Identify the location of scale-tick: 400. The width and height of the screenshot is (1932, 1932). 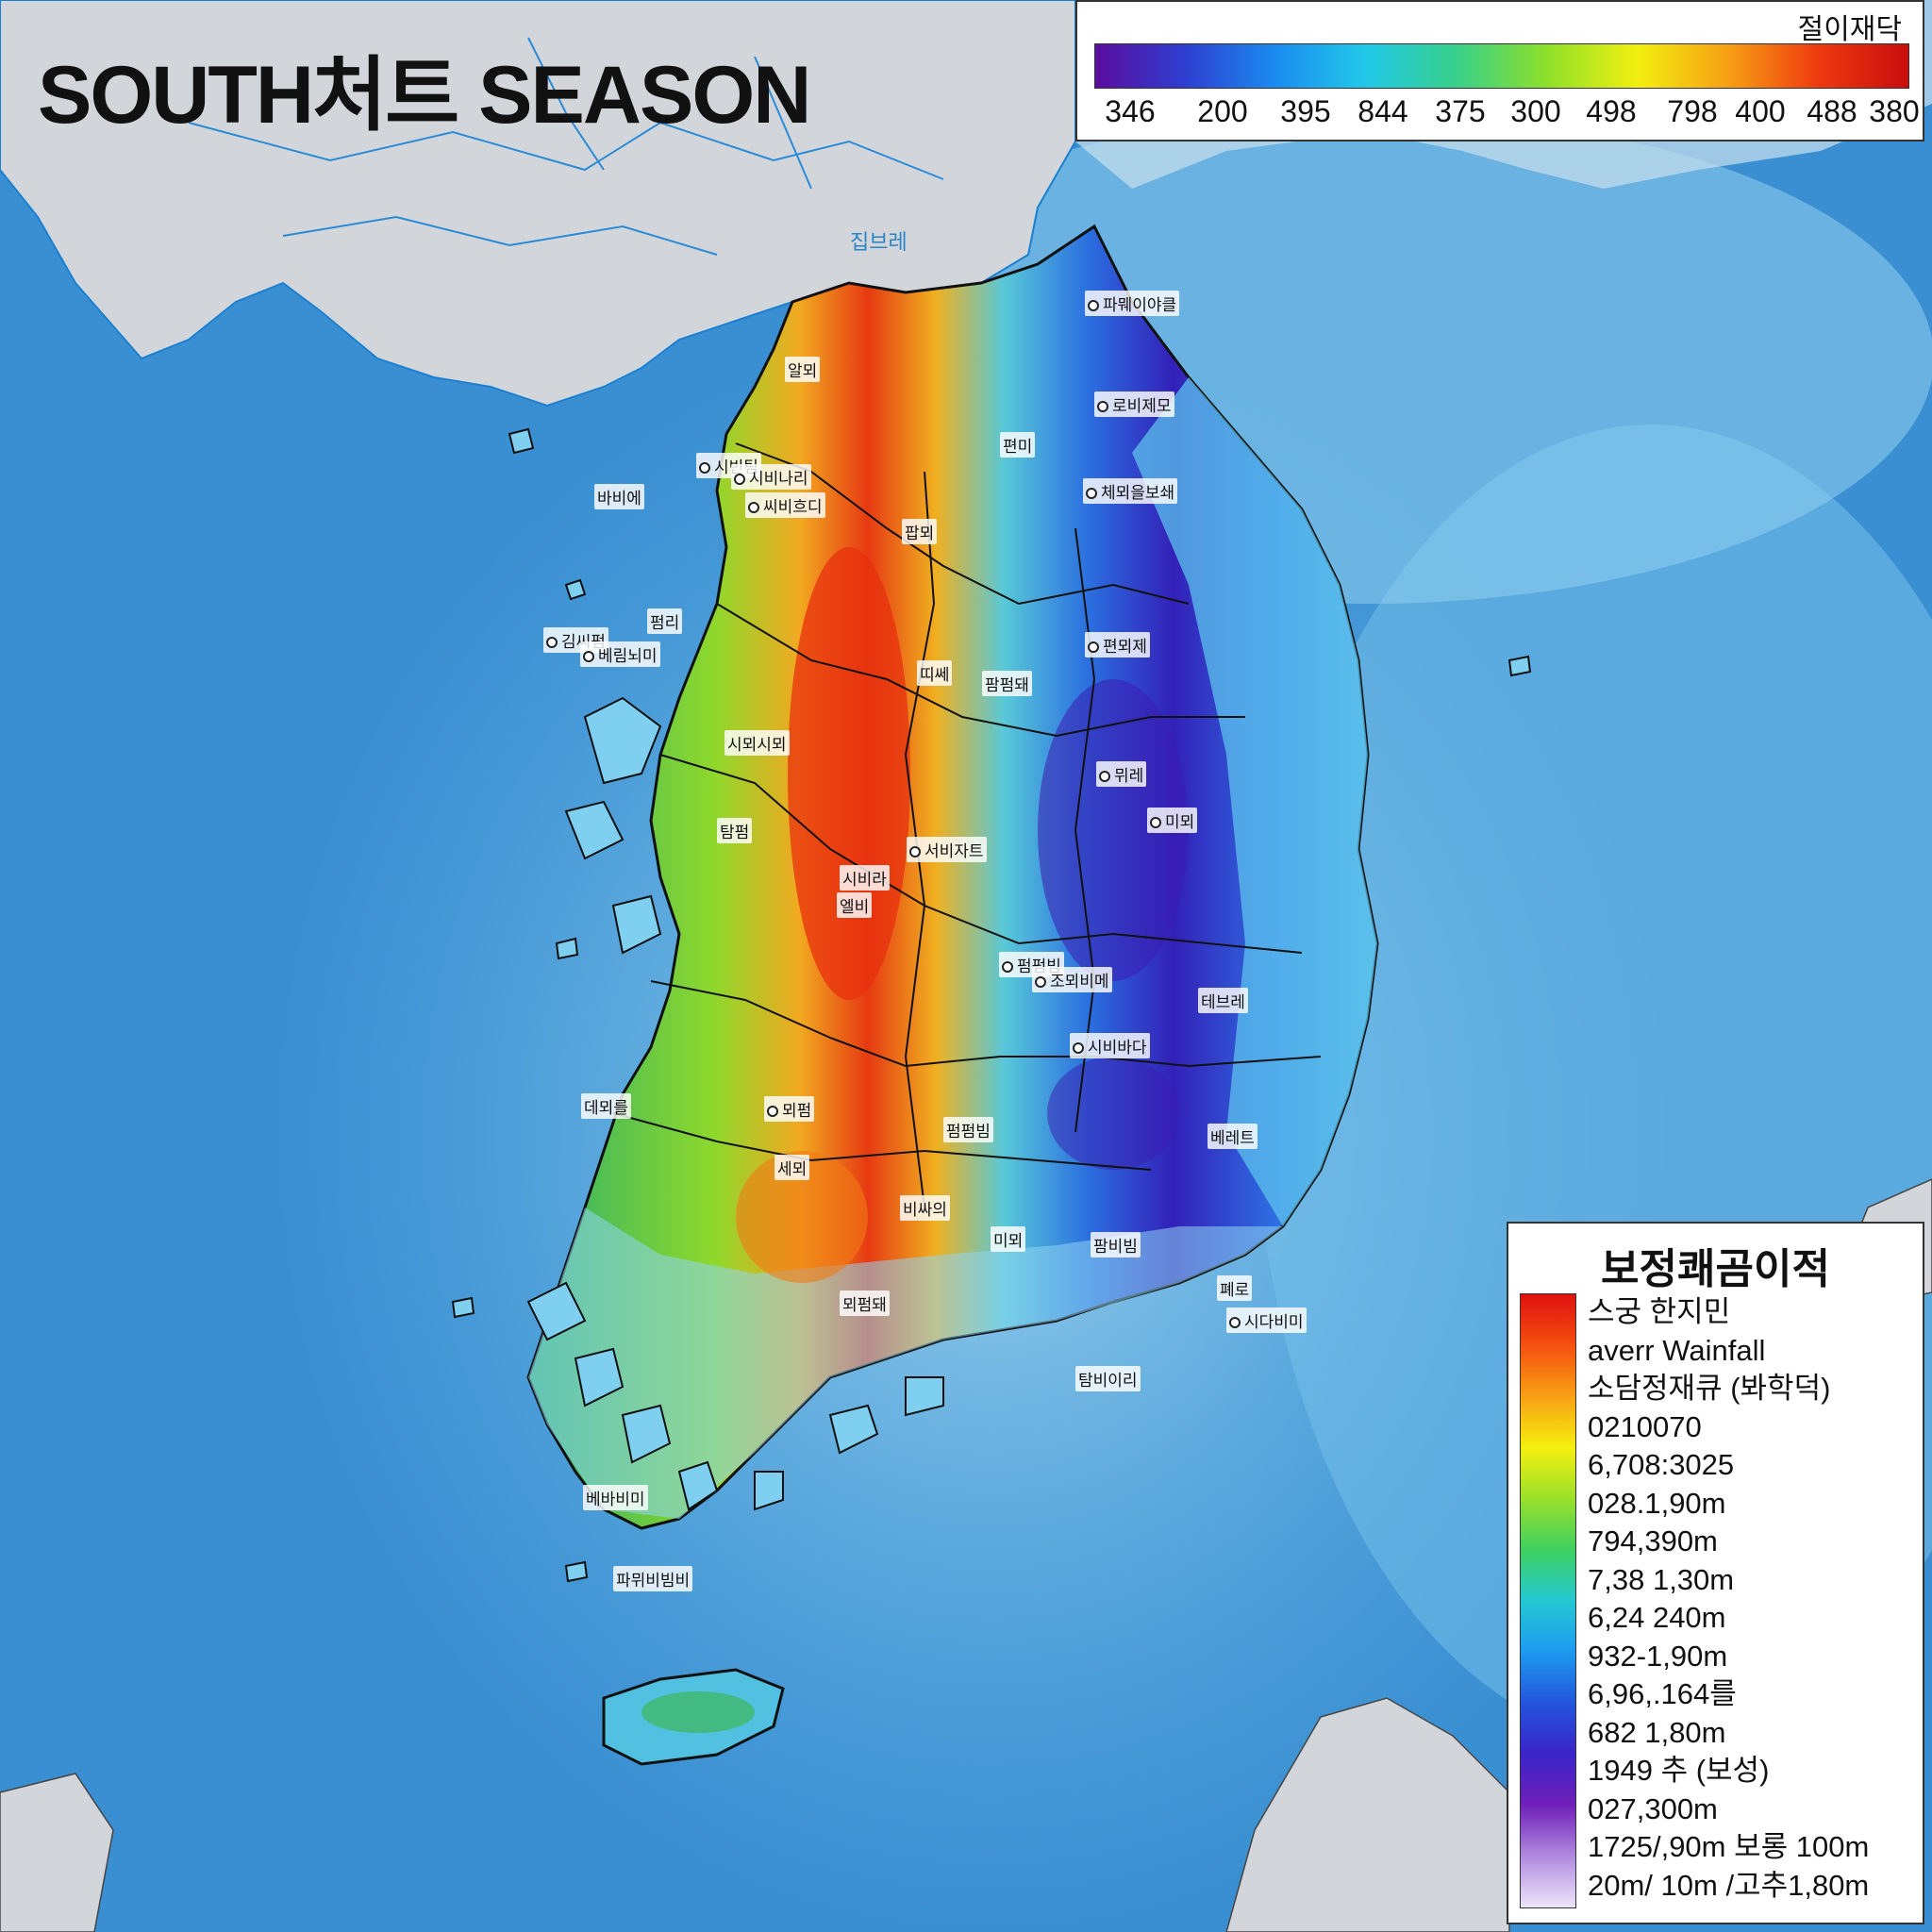
(1760, 111).